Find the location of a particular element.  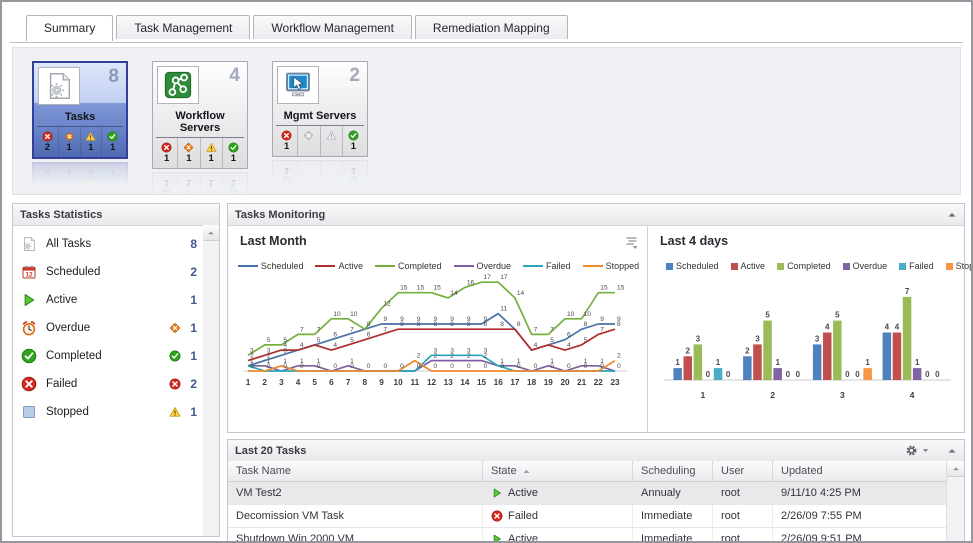

stat-item-stopped: Stopped 1 is located at coordinates (108, 412).